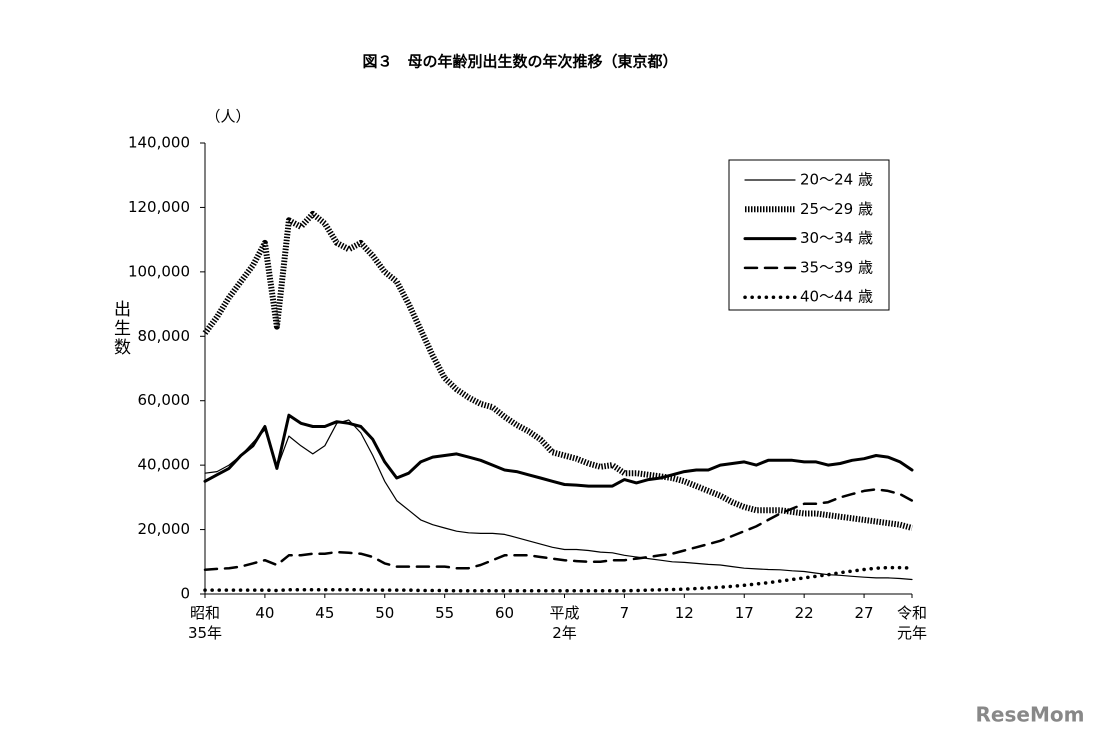 This screenshot has width=1097, height=739. Describe the element at coordinates (164, 529) in the screenshot. I see `y-tick-label: 20,000` at that location.